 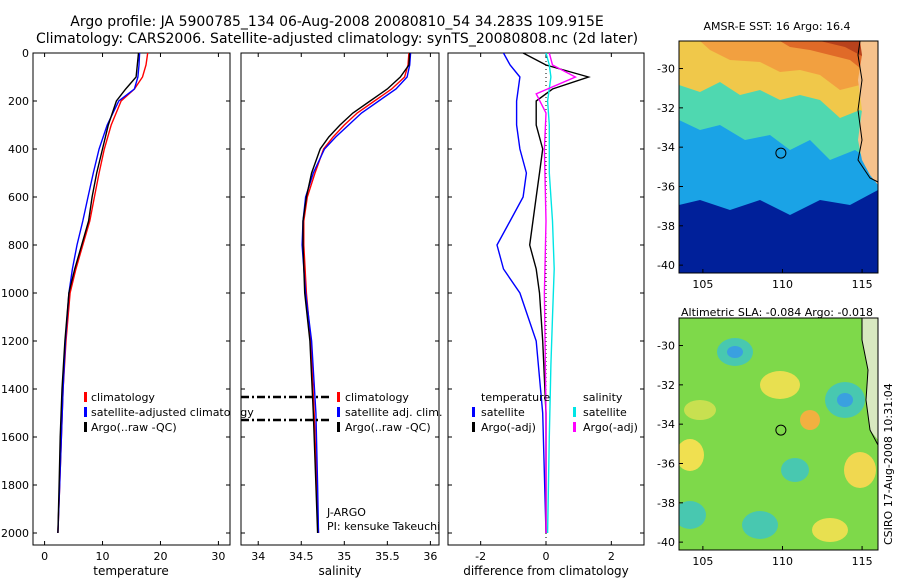 I want to click on sla-map-title: Altimetric SLA: -0.084 Argo: -0.018, so click(x=777, y=312).